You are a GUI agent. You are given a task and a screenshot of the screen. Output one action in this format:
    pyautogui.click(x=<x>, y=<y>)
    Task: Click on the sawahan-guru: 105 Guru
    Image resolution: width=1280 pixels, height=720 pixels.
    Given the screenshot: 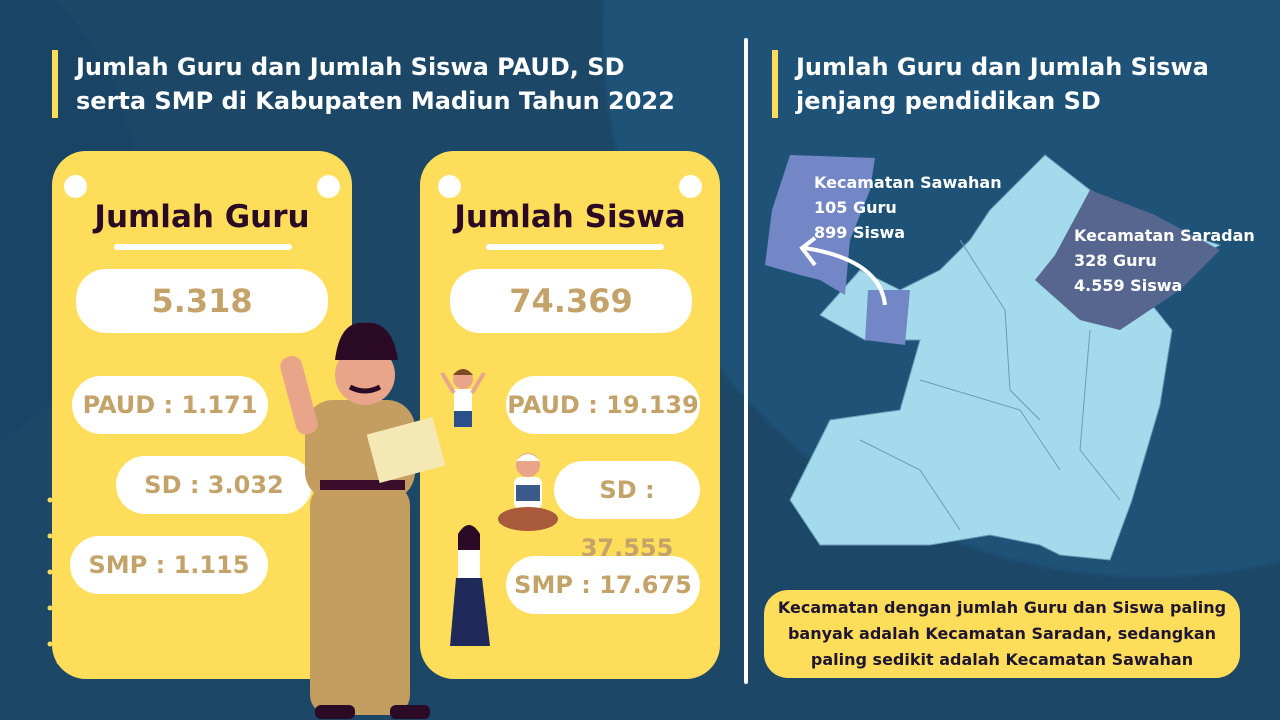 What is the action you would take?
    pyautogui.click(x=855, y=207)
    